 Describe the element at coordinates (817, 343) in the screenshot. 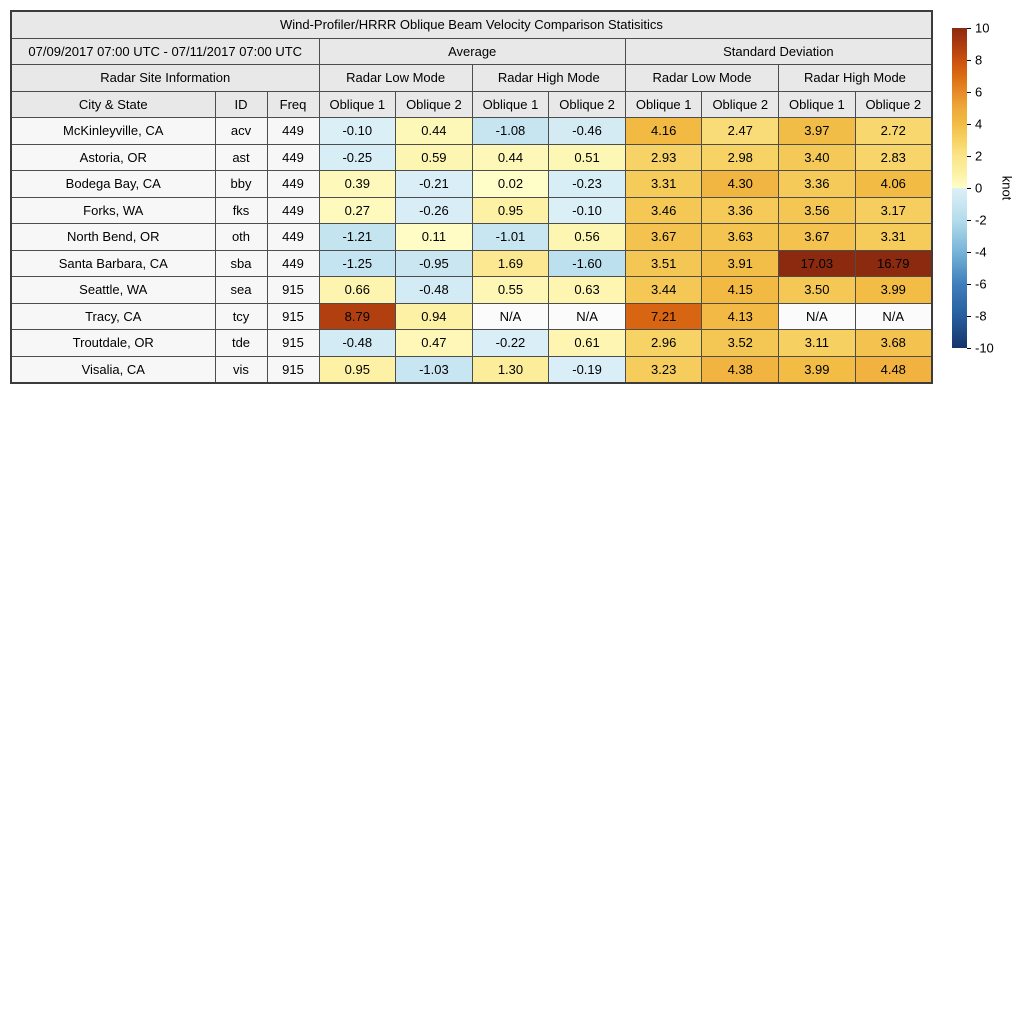

I see `value-cell: 3.11` at that location.